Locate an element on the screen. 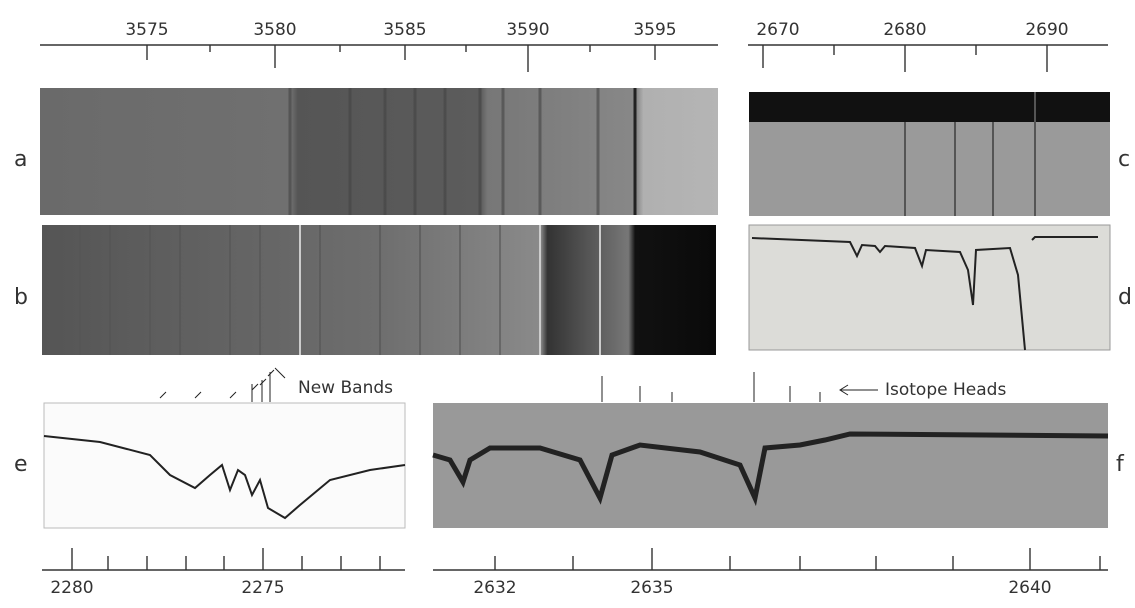  arrow is located at coordinates (858, 390).